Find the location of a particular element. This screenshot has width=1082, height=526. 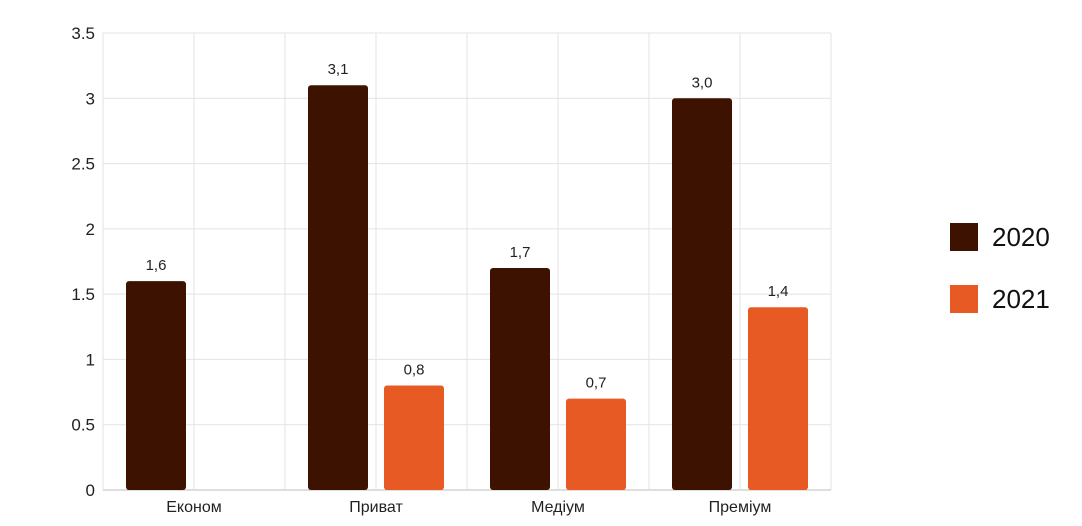

legend-swatch-2020 is located at coordinates (964, 237).